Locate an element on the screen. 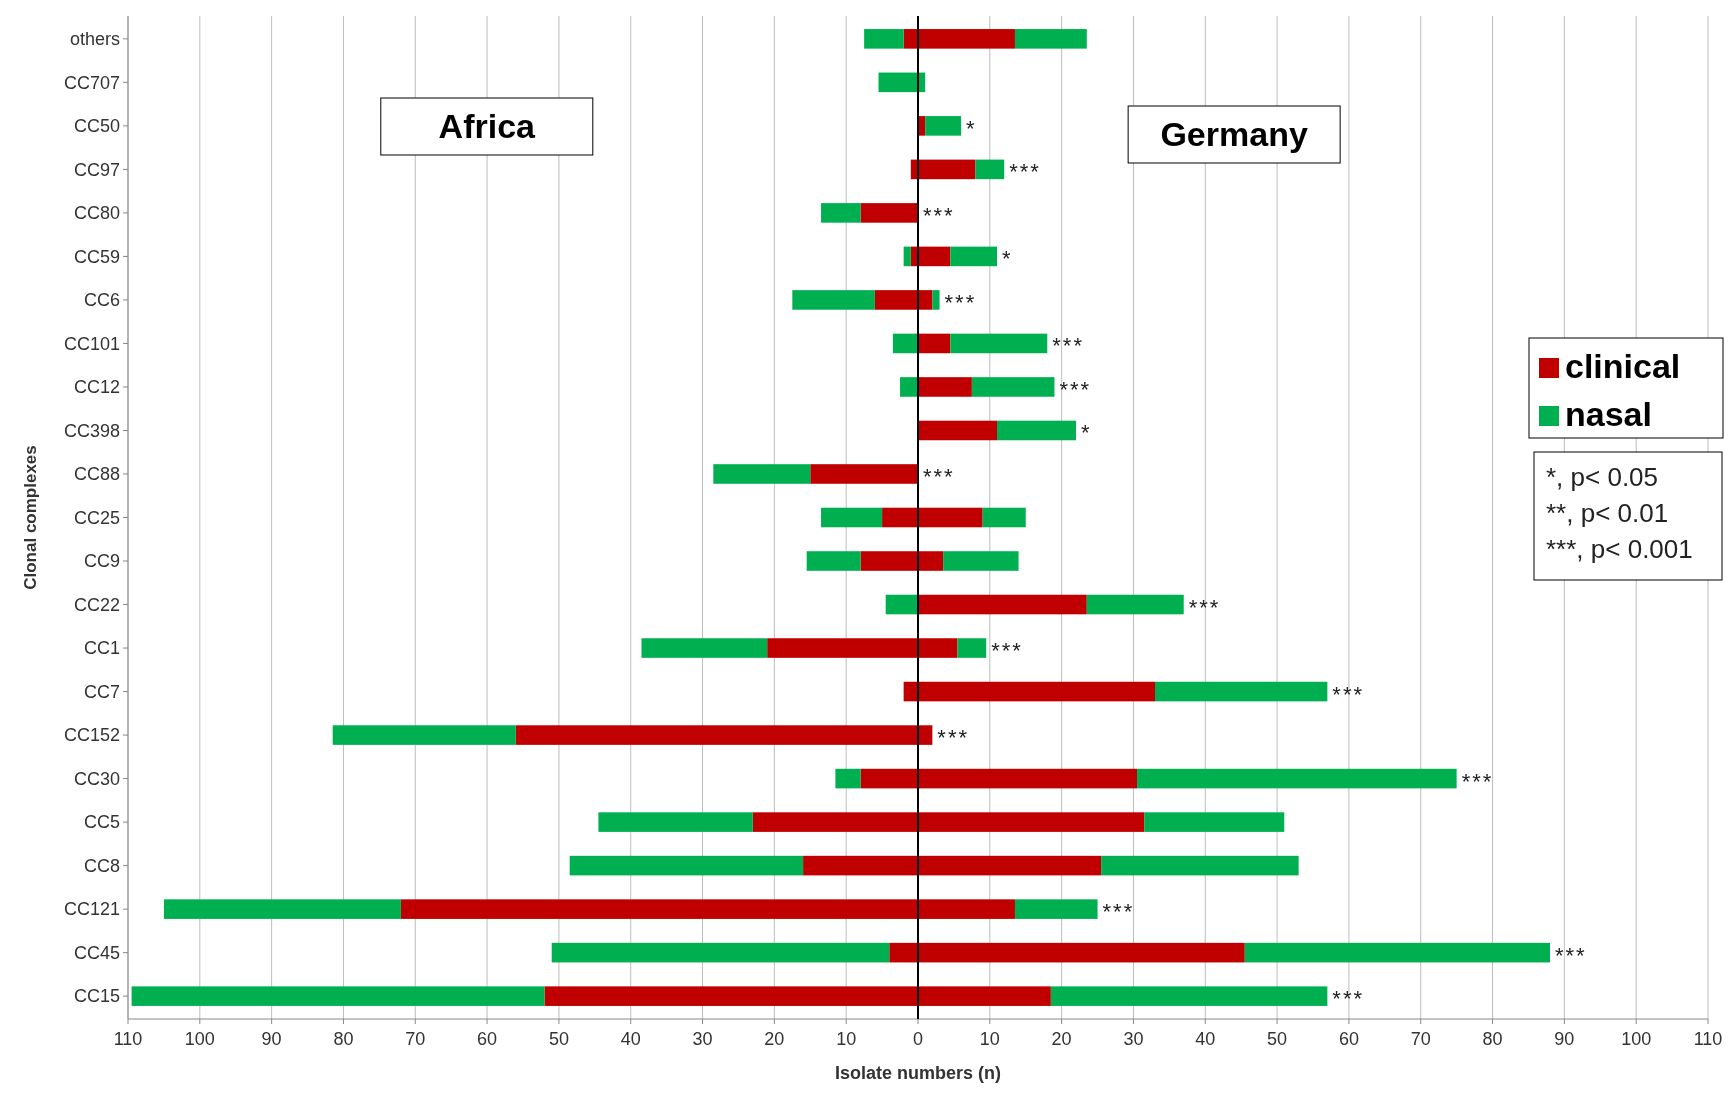  y-tick-label: CC8 is located at coordinates (101, 865).